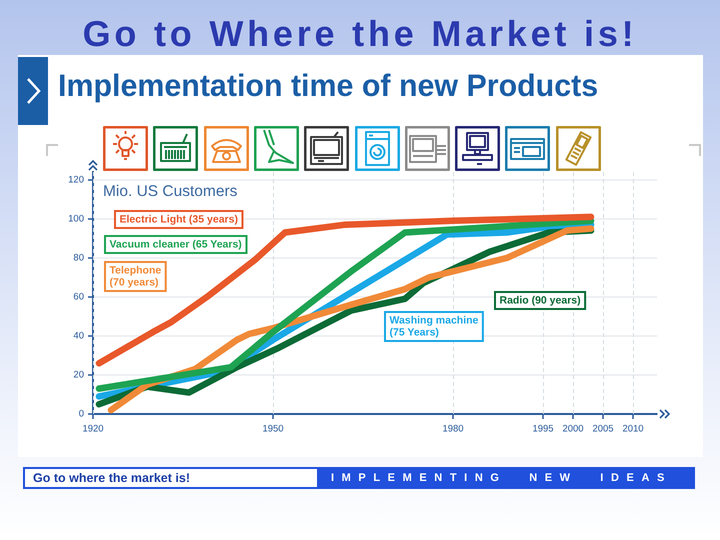 This screenshot has height=540, width=720. I want to click on text: Washing machine (75 Years), so click(434, 326).